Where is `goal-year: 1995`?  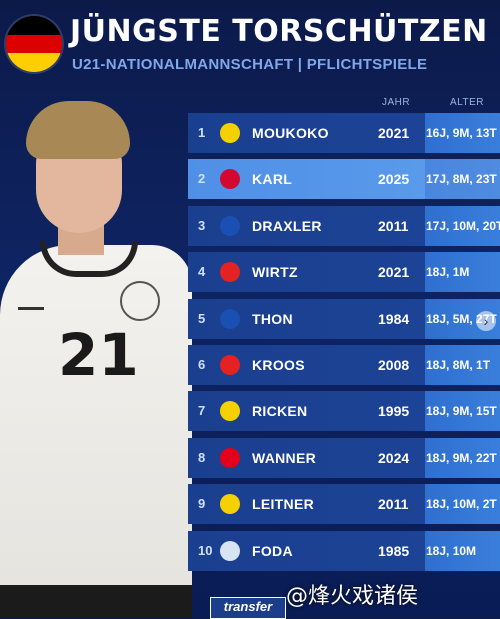 goal-year: 1995 is located at coordinates (394, 411).